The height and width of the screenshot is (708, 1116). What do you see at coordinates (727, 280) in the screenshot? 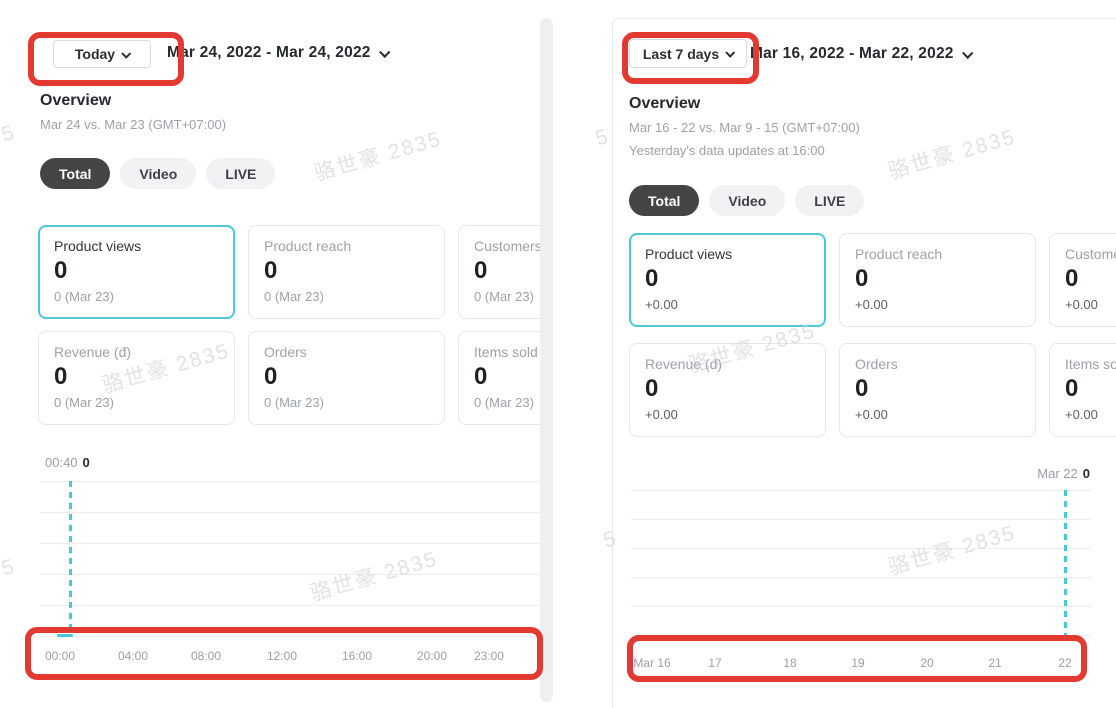
I see `metric-card-product-views: Product views 0 +0.00` at bounding box center [727, 280].